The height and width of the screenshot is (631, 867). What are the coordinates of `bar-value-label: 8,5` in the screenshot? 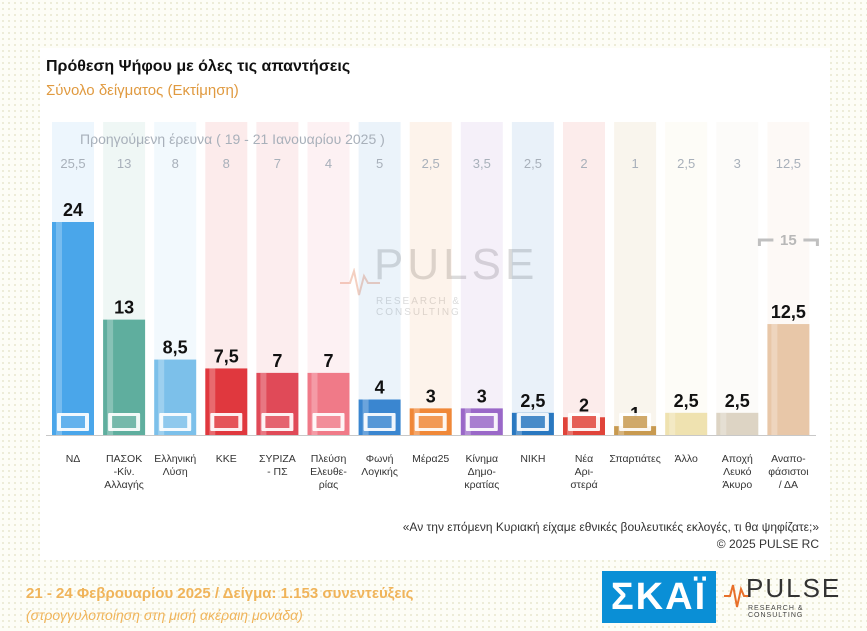 It's located at (175, 348).